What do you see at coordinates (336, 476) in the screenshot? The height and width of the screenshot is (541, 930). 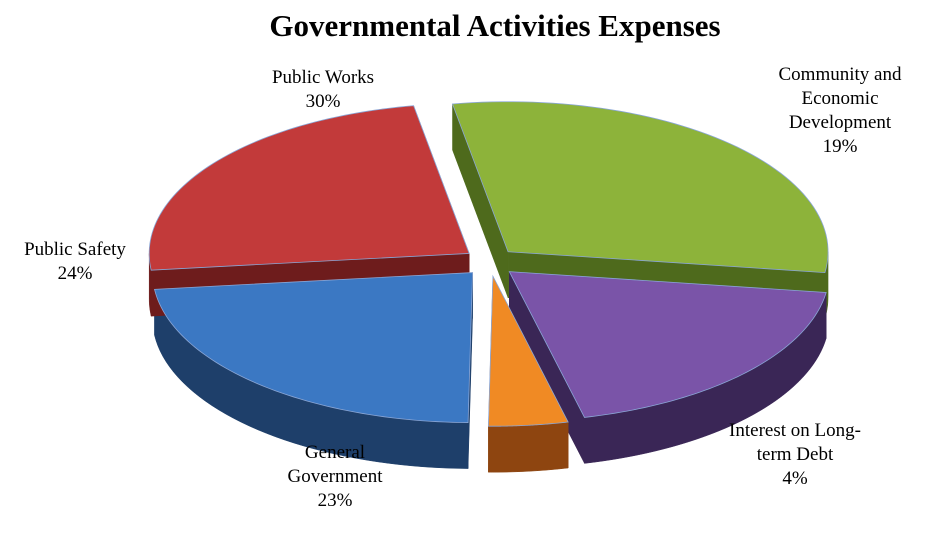 I see `slice-name-label-3: Government` at bounding box center [336, 476].